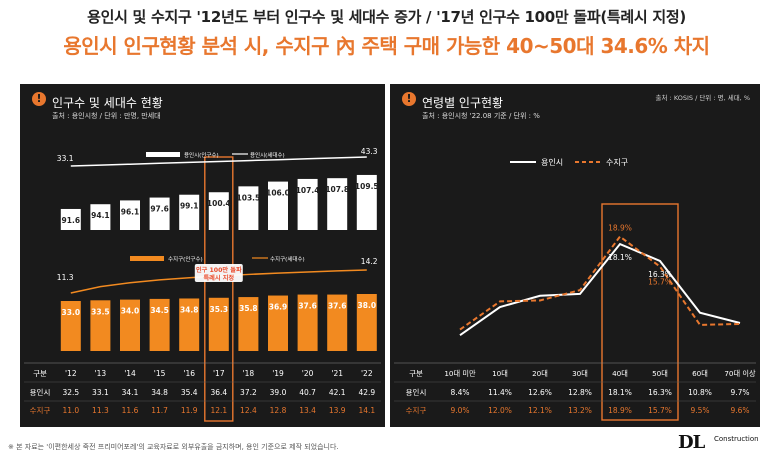  What do you see at coordinates (580, 410) in the screenshot?
I see `table-cell: 13.2%` at bounding box center [580, 410].